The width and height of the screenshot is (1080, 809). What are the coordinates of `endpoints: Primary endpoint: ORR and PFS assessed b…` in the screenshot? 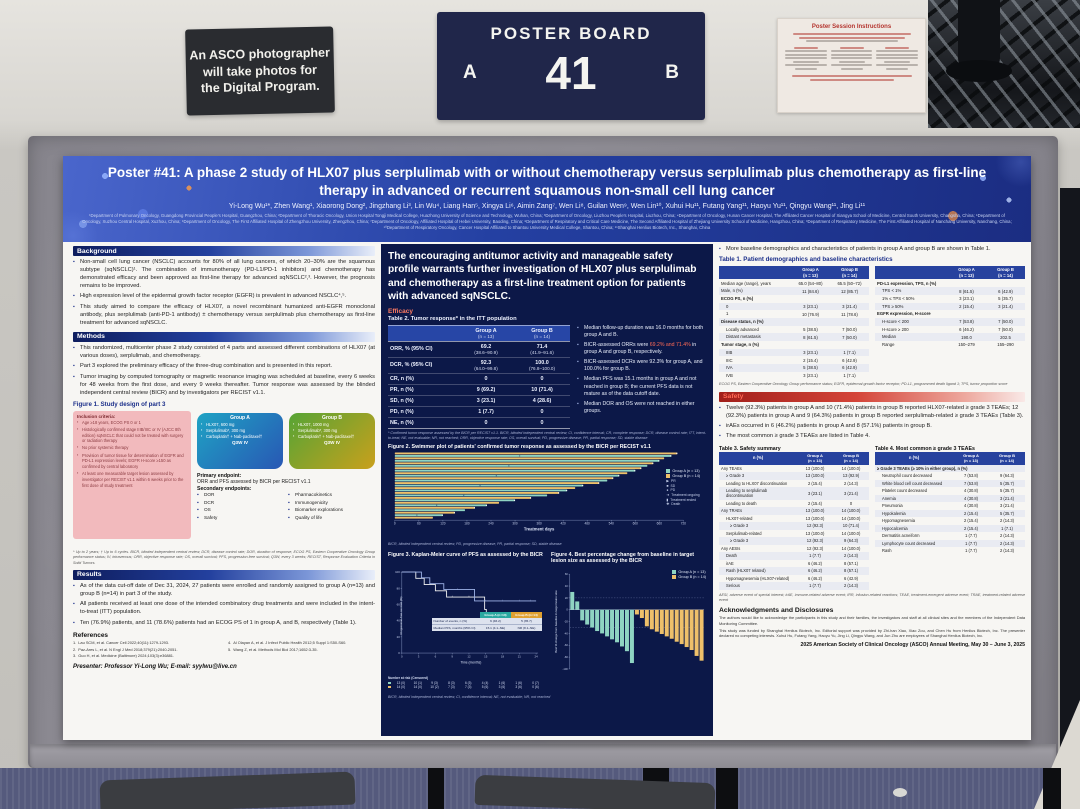 It's located at (286, 498).